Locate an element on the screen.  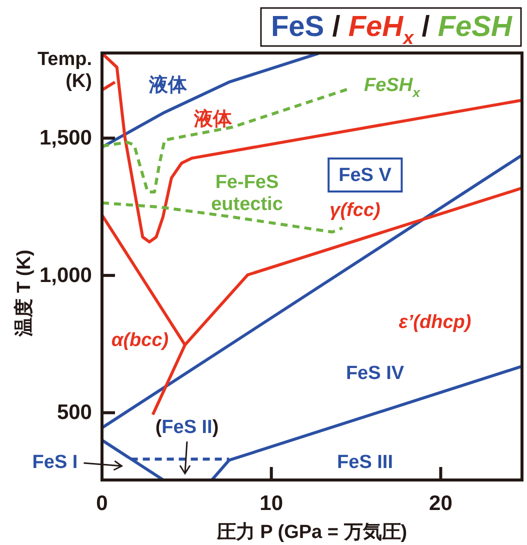
annotation: ε’(dhcp) is located at coordinates (435, 322).